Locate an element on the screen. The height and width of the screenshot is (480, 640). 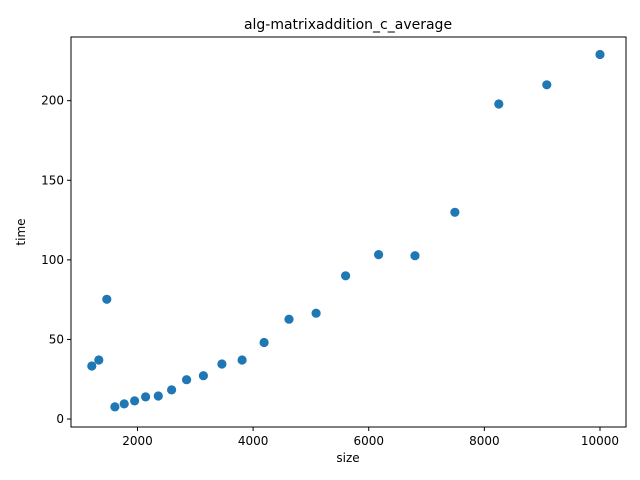
x-axis-ticks: 2000 4000 6000 8000 10000 is located at coordinates (370, 437).